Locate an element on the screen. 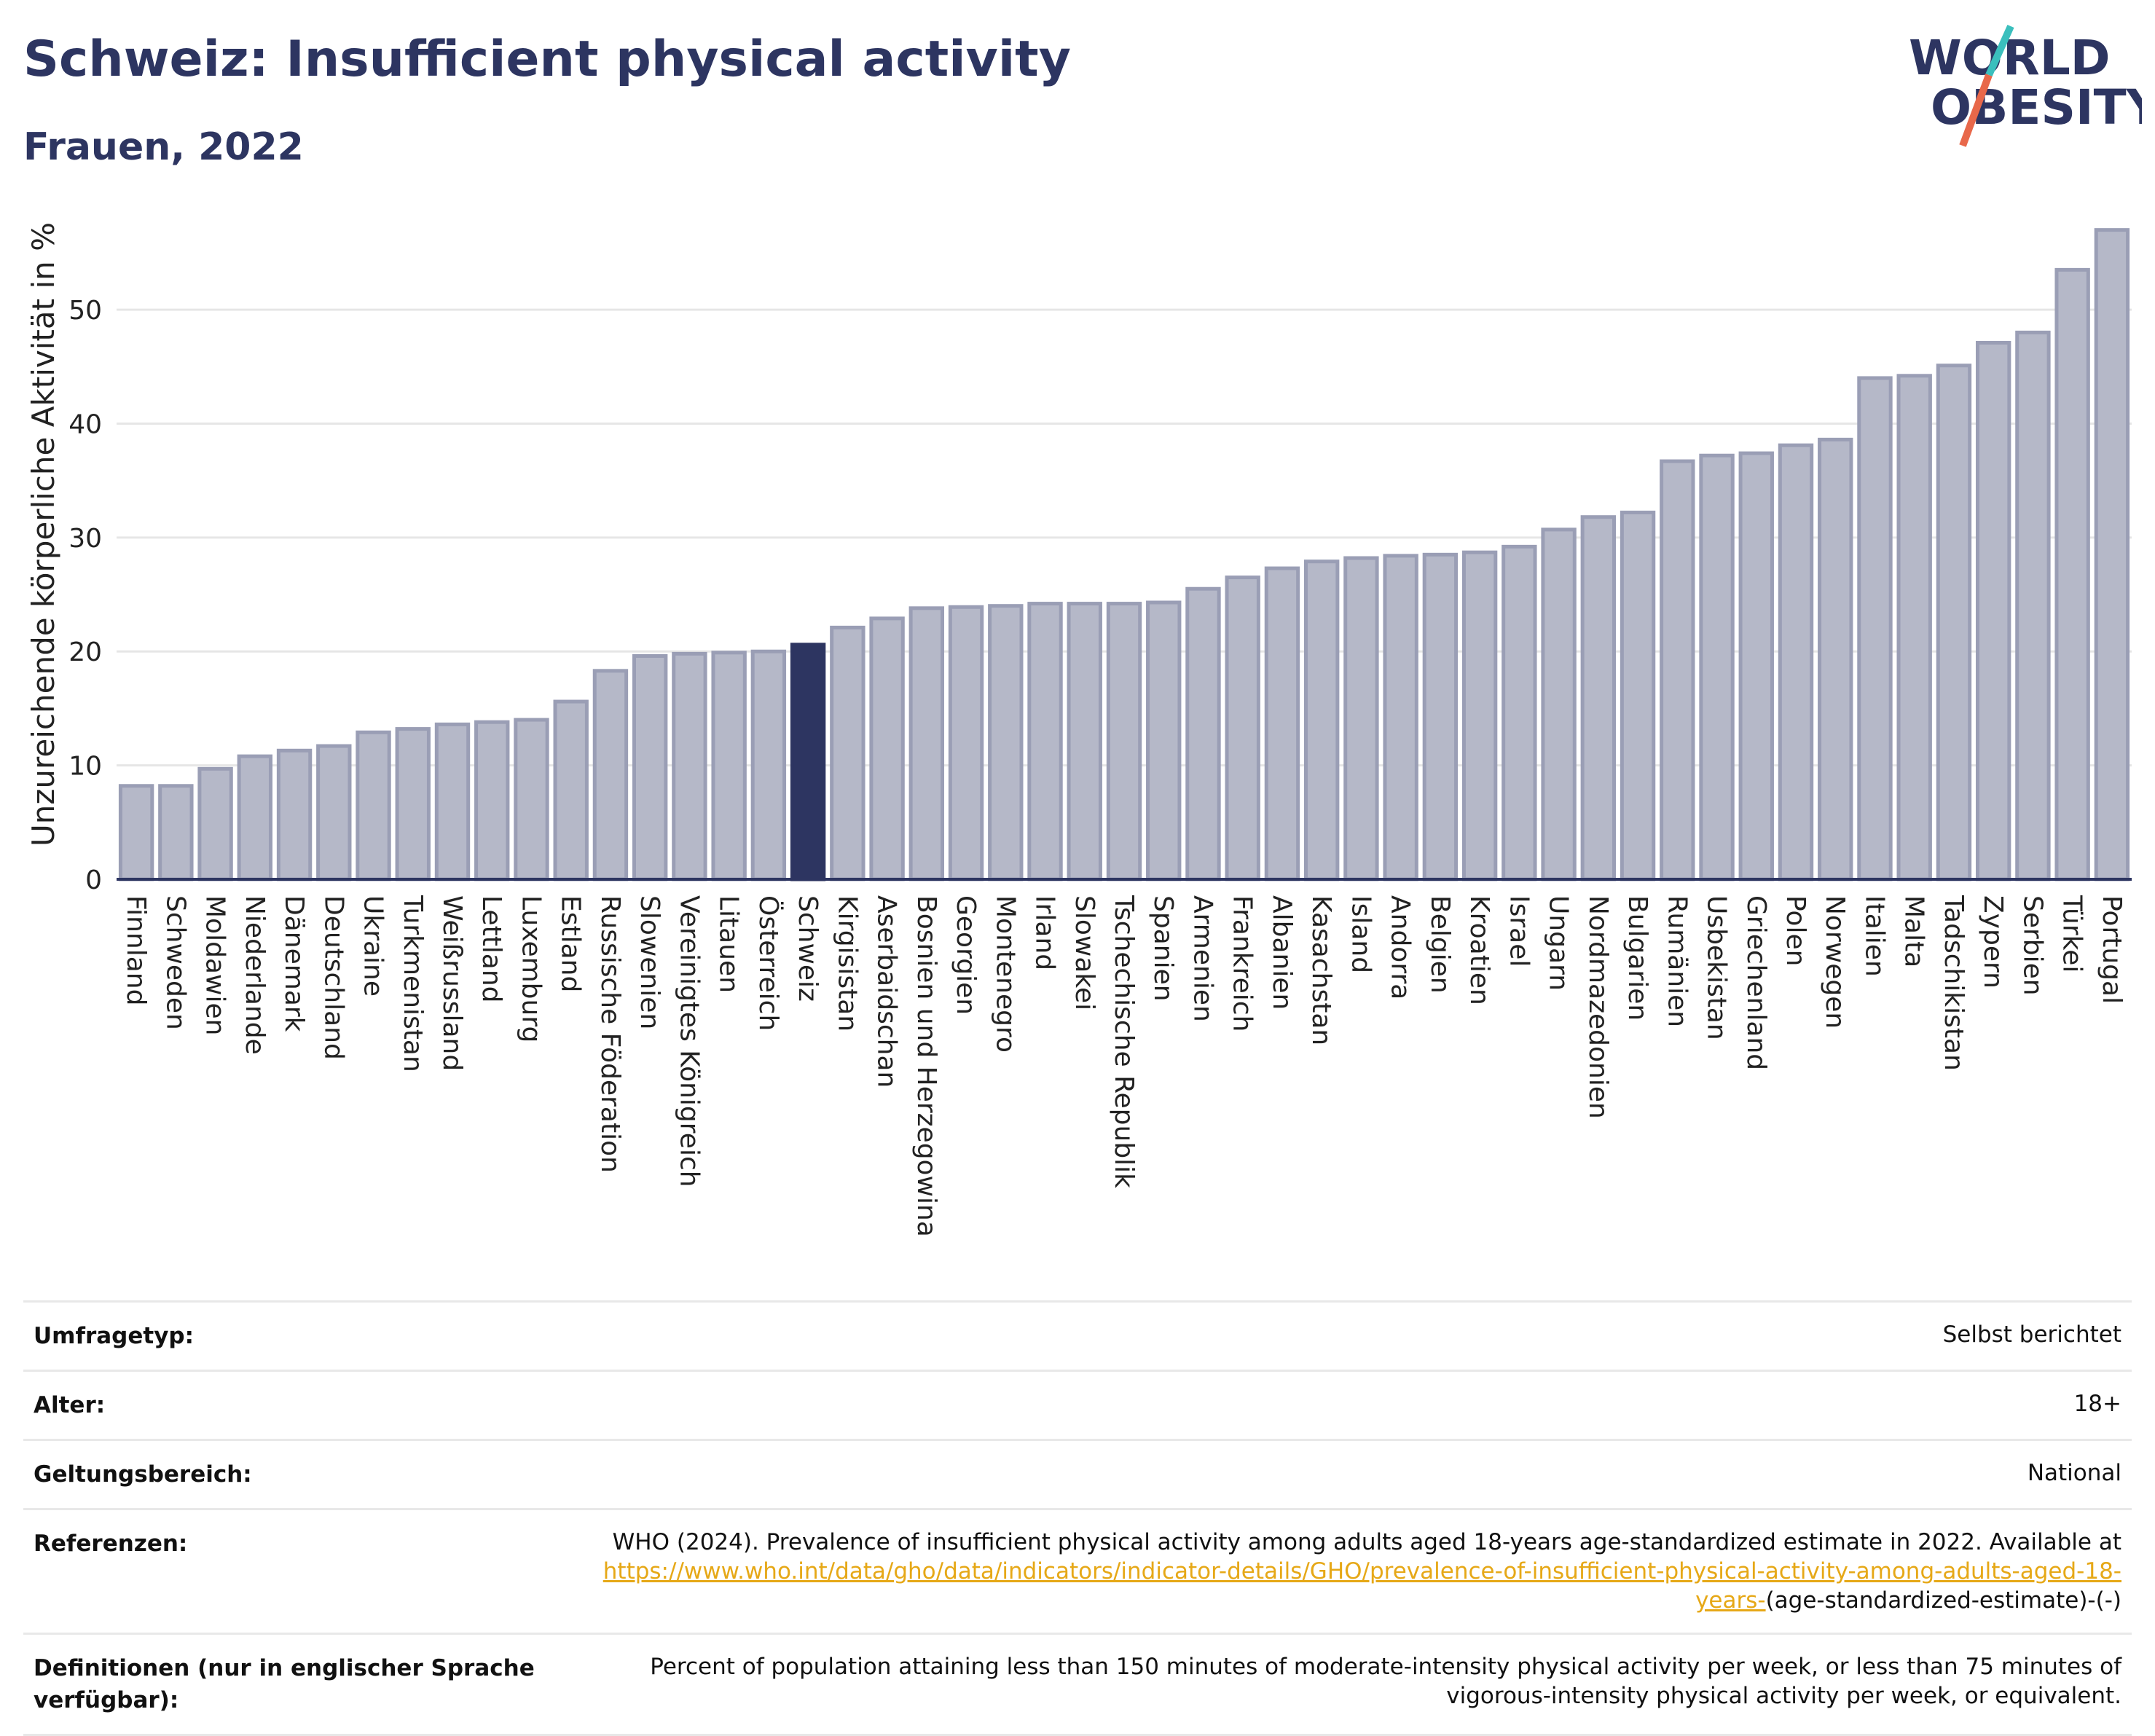  x-tick-label: Schweiz is located at coordinates (808, 948).